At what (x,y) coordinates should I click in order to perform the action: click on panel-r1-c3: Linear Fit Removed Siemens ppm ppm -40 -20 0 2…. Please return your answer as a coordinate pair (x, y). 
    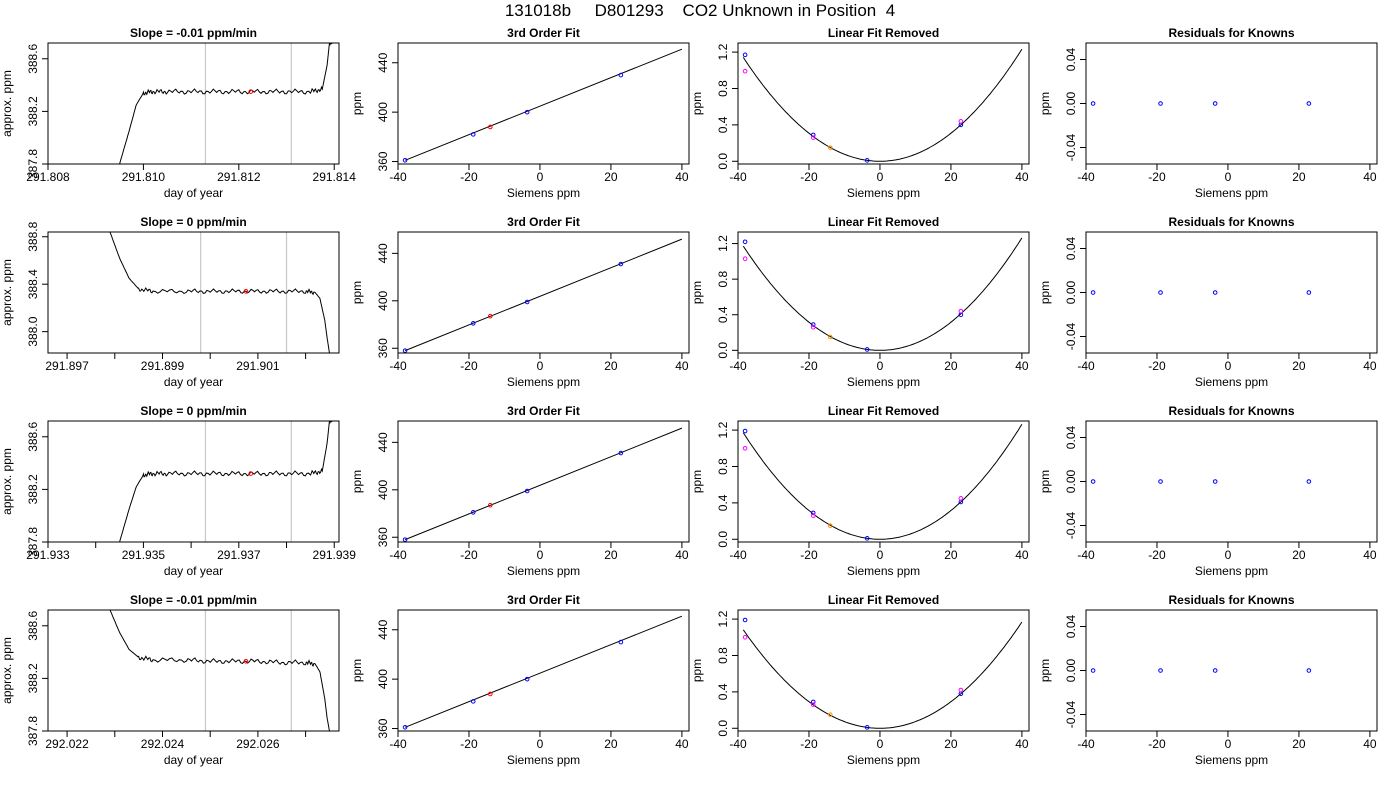
    Looking at the image, I should click on (860, 113).